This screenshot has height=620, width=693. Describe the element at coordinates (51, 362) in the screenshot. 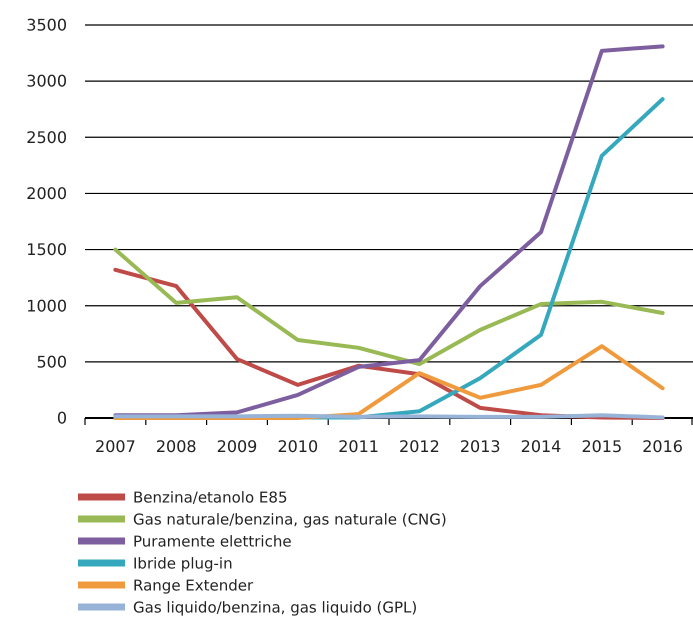

I see `y-tick-label: 500` at that location.